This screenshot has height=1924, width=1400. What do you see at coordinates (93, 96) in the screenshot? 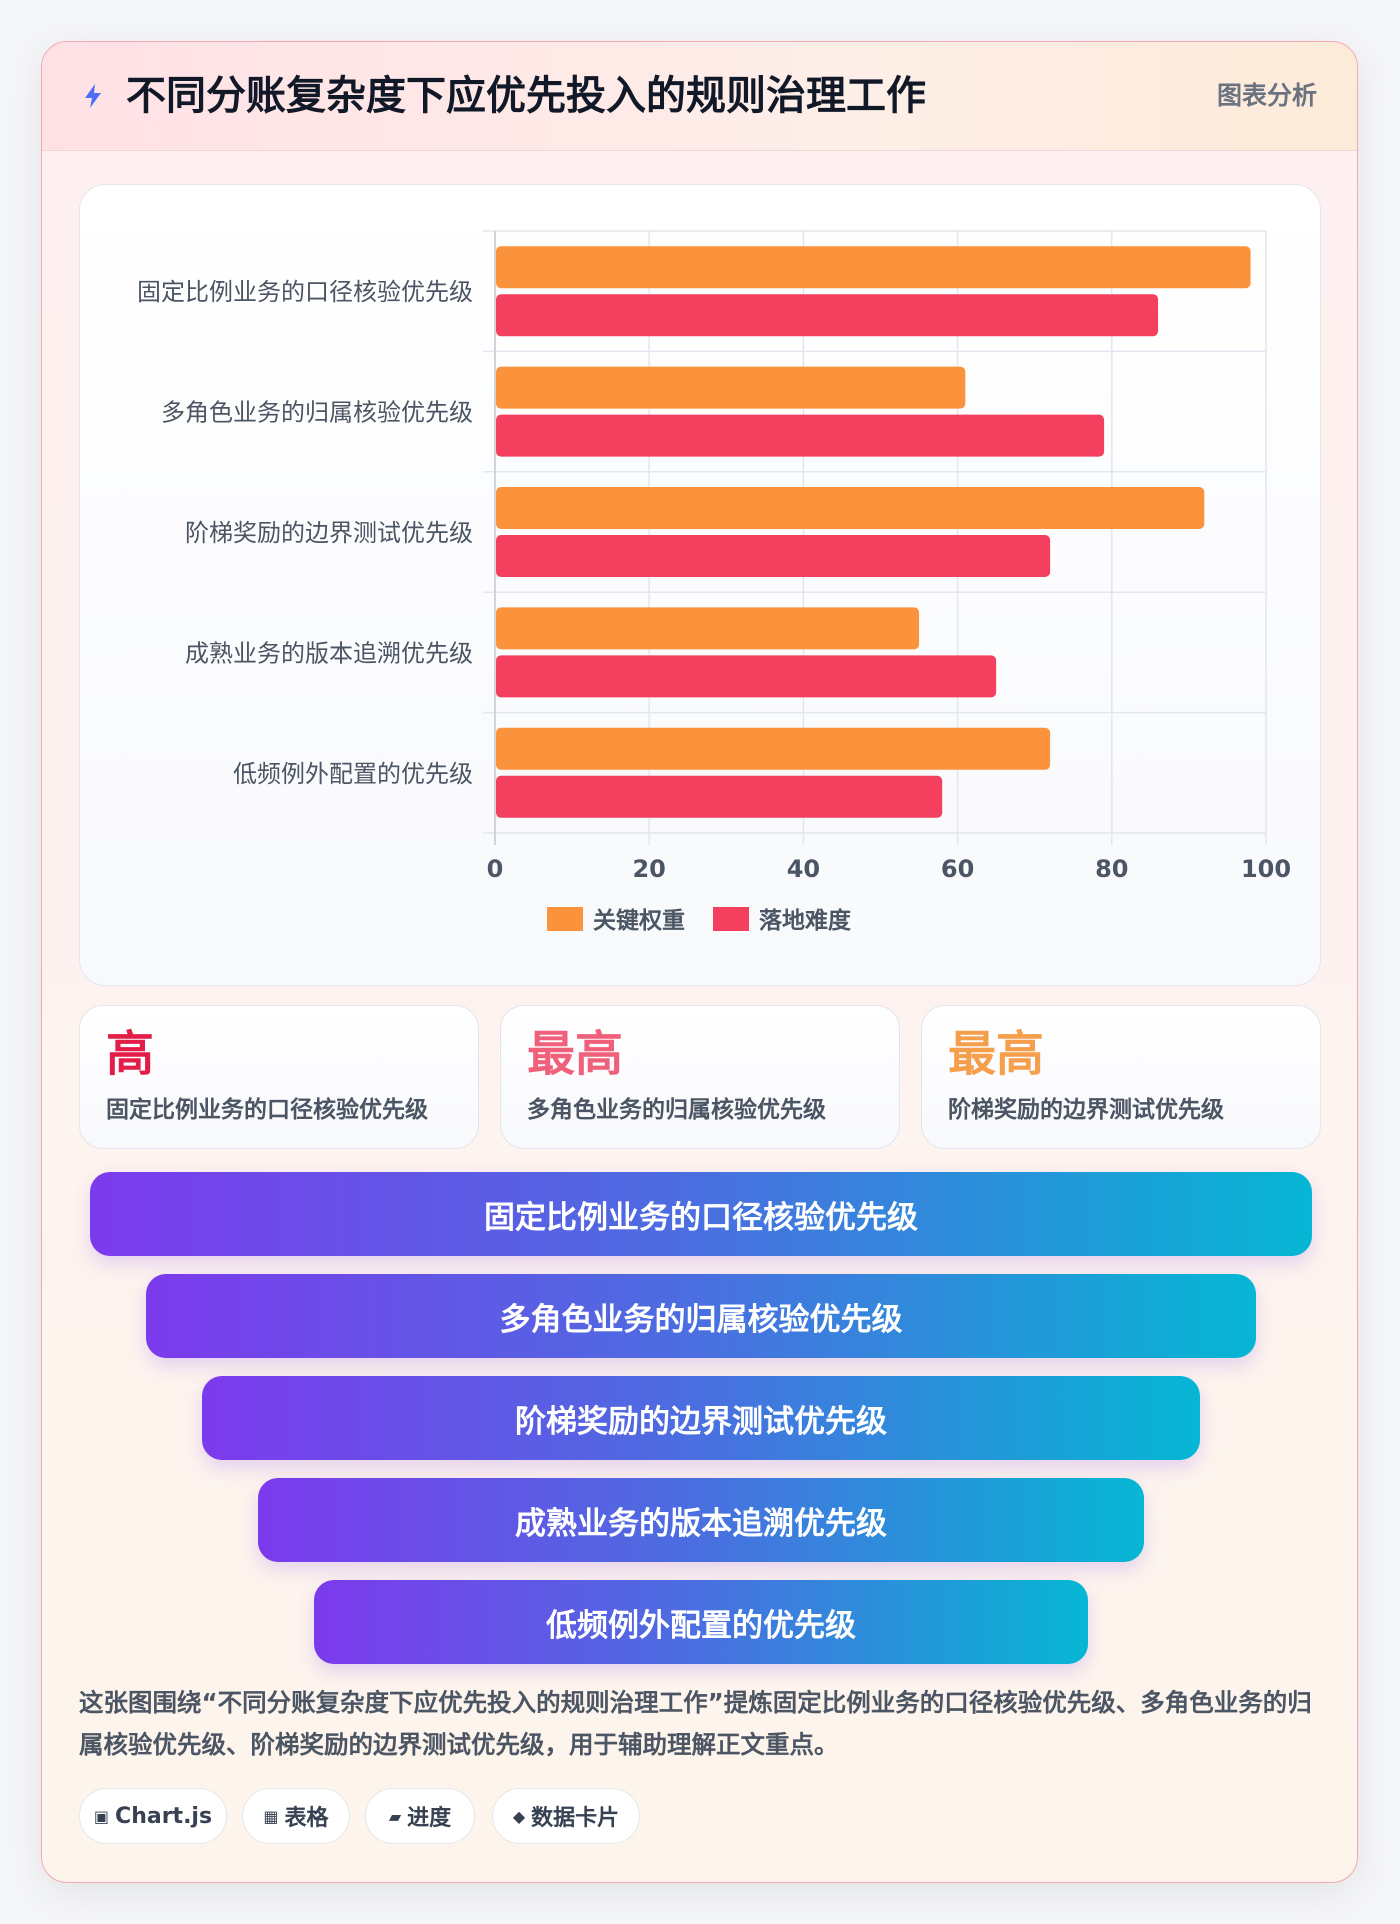
I see `lightning-icon` at bounding box center [93, 96].